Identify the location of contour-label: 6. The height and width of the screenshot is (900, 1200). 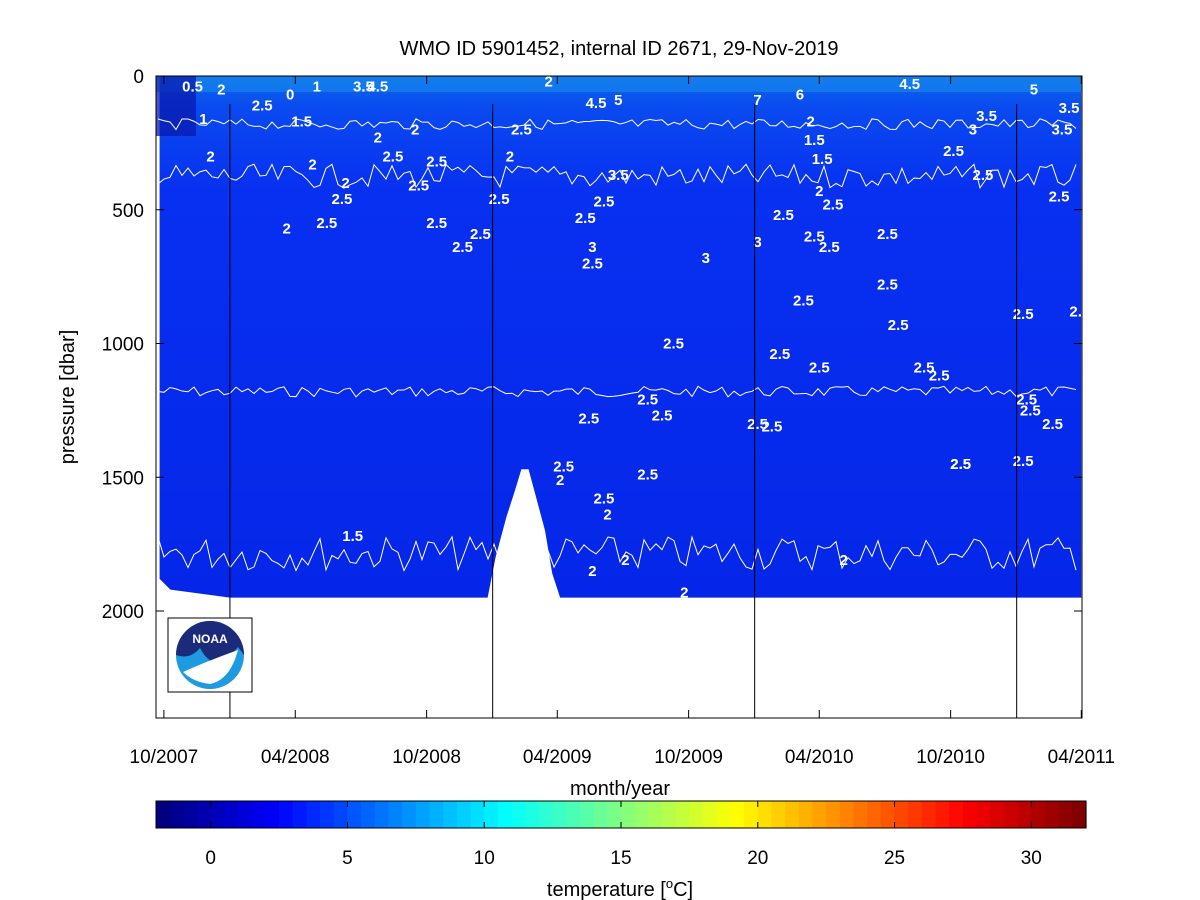
(800, 95).